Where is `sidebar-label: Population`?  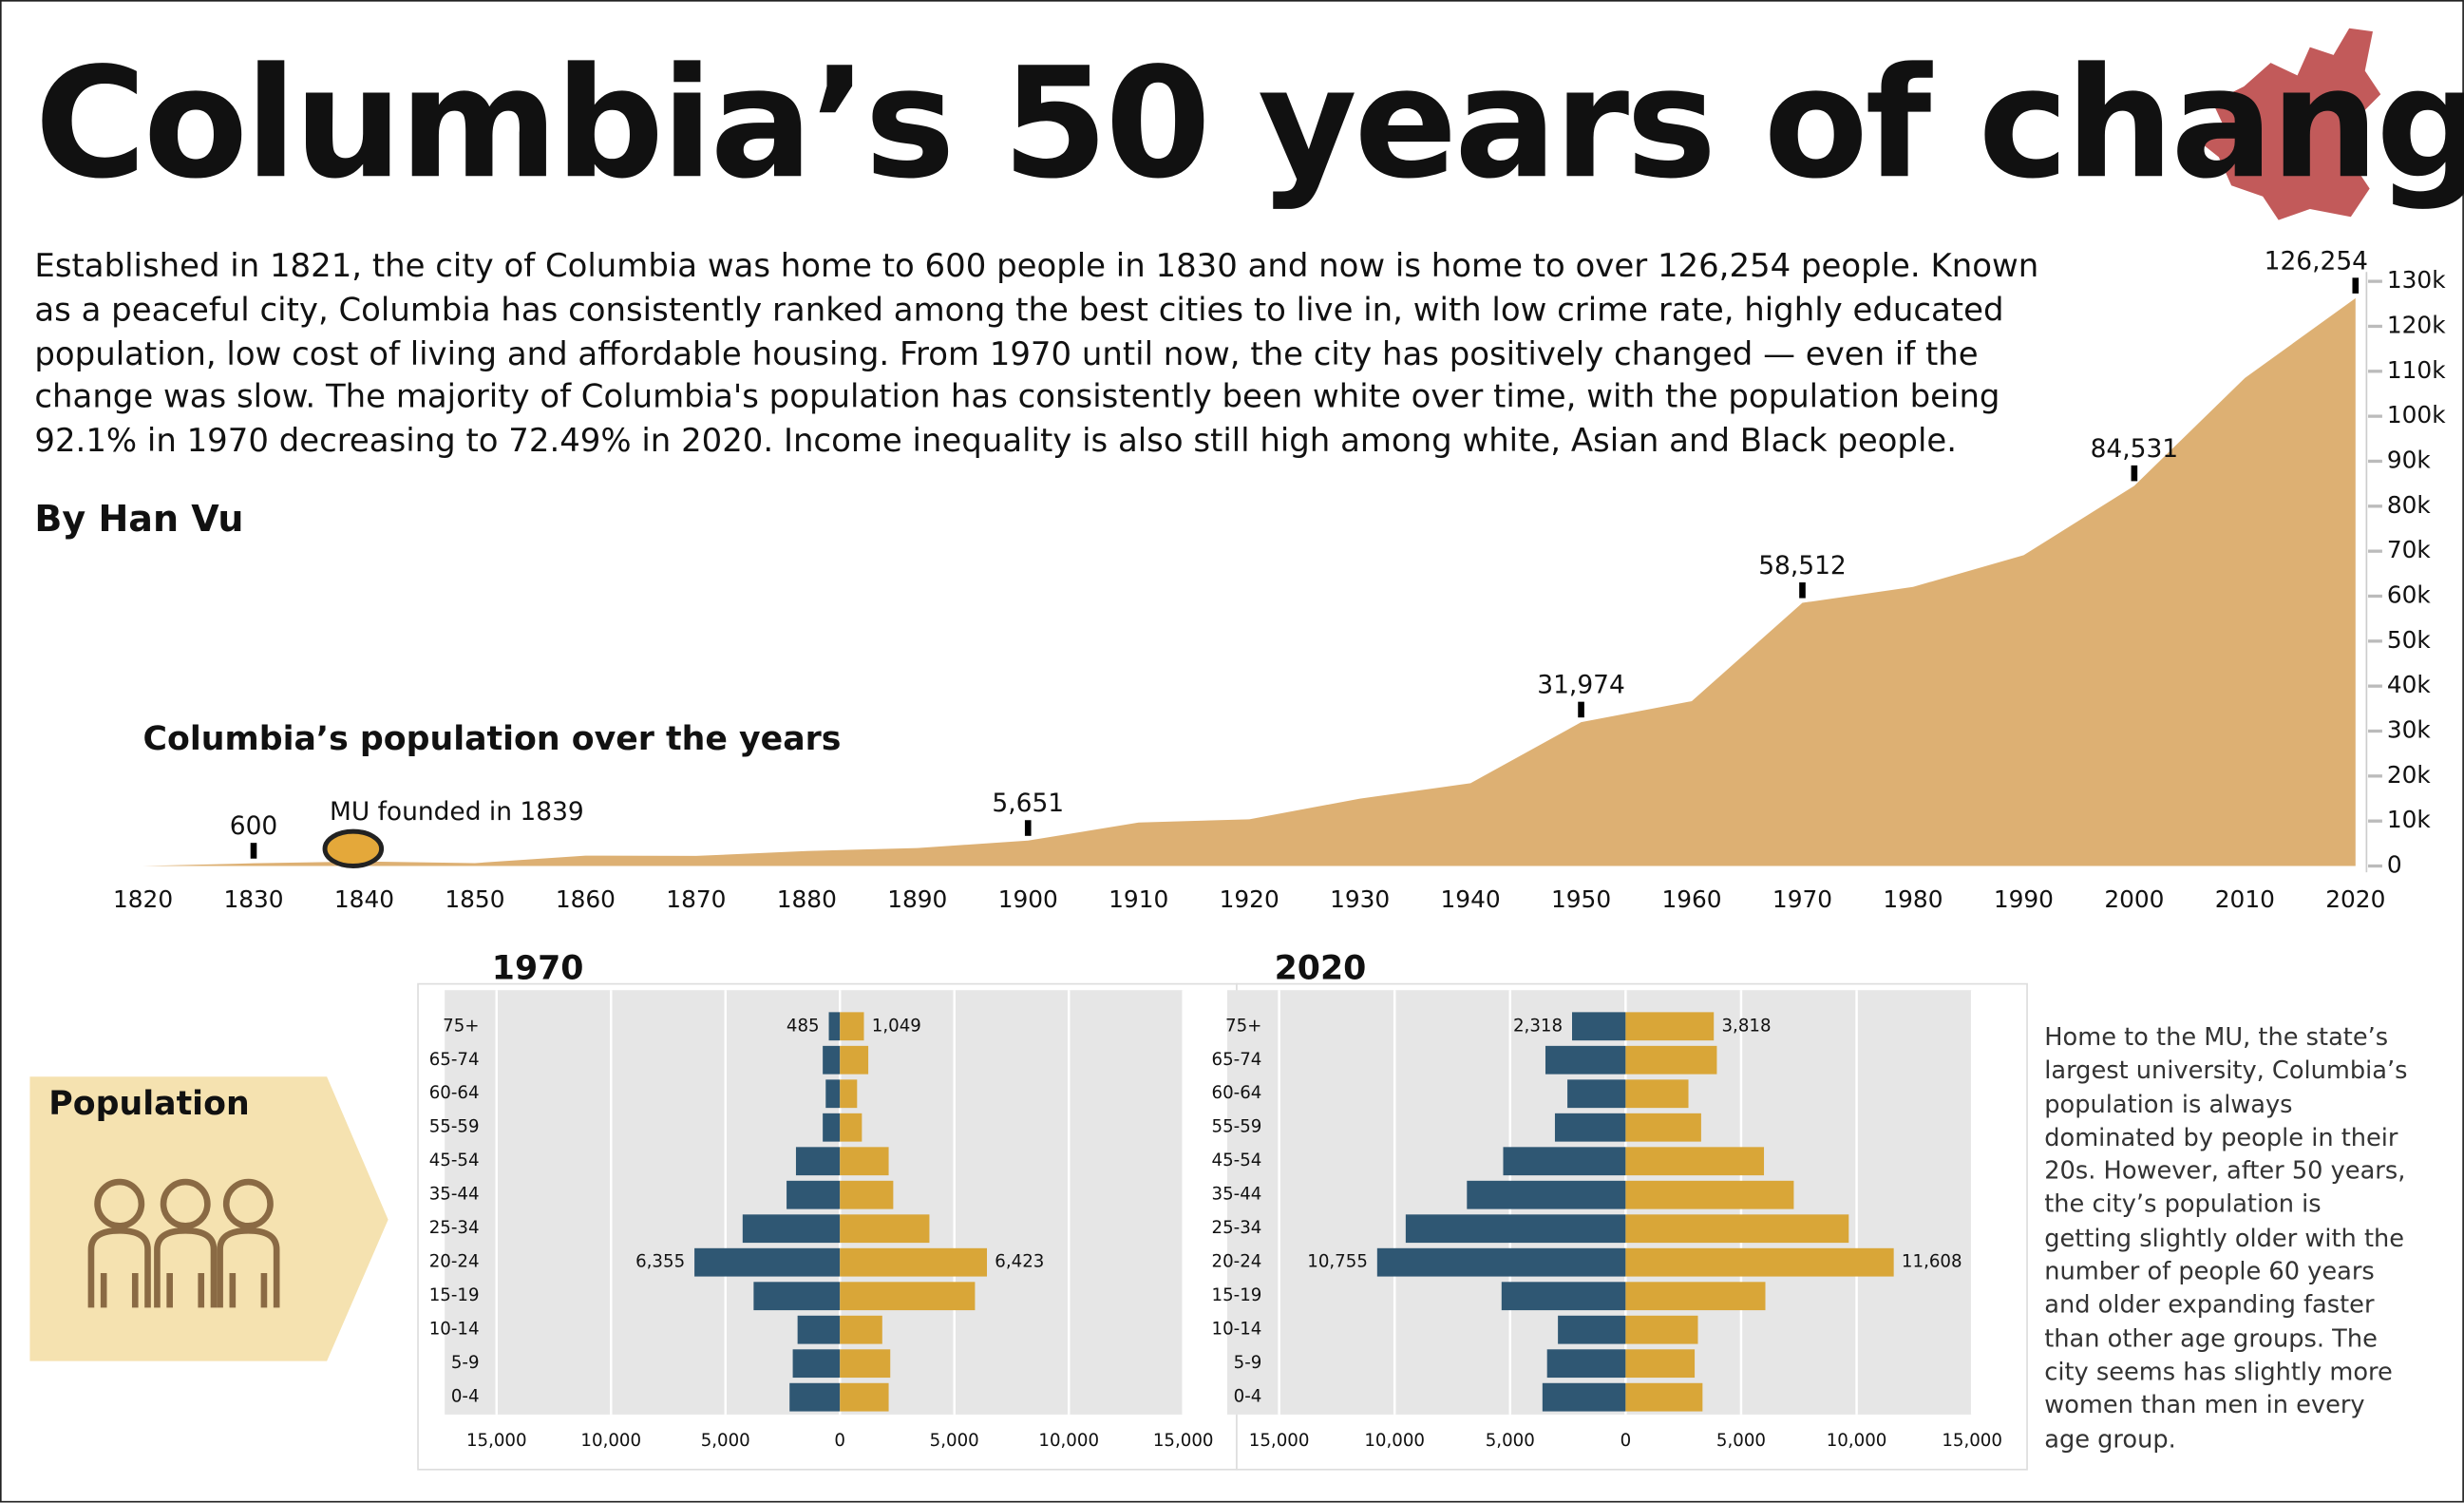 sidebar-label: Population is located at coordinates (149, 1104).